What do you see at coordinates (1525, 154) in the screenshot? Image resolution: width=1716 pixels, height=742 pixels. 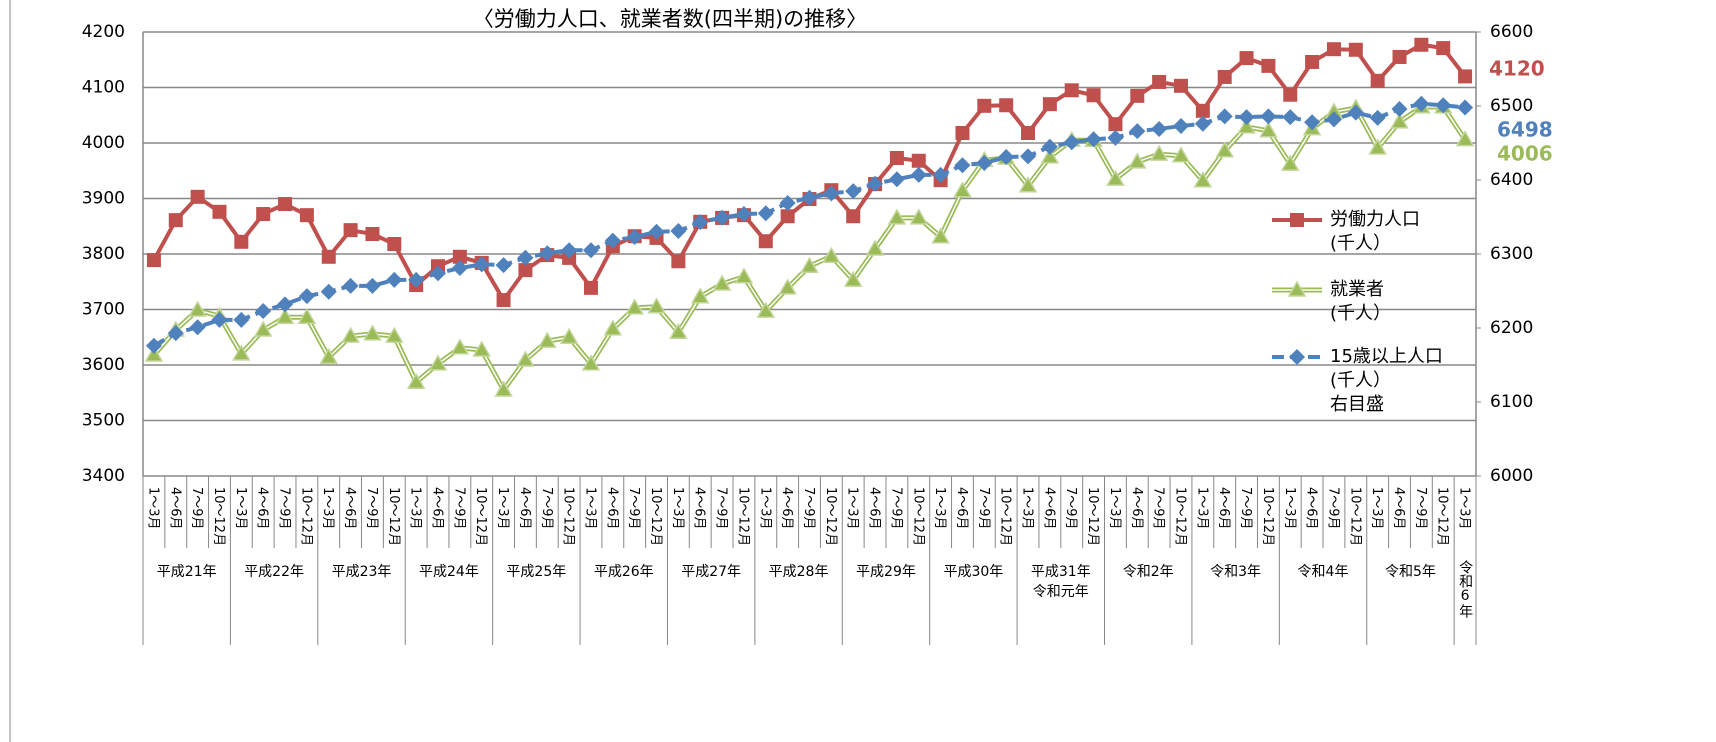 I see `end-value-label: 4006` at bounding box center [1525, 154].